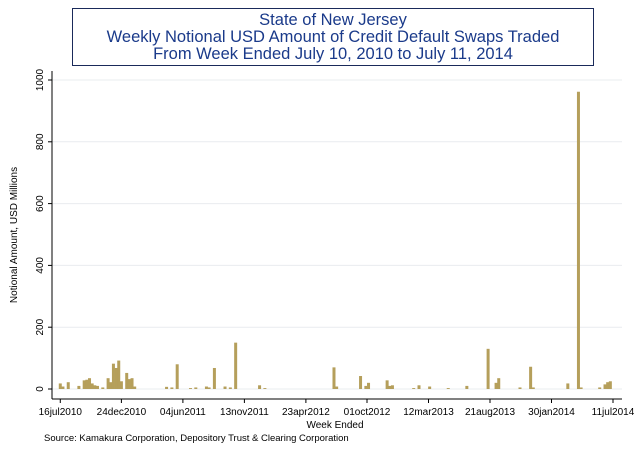 The image size is (640, 454). I want to click on x-tick-label-2: 04jun2011, so click(183, 412).